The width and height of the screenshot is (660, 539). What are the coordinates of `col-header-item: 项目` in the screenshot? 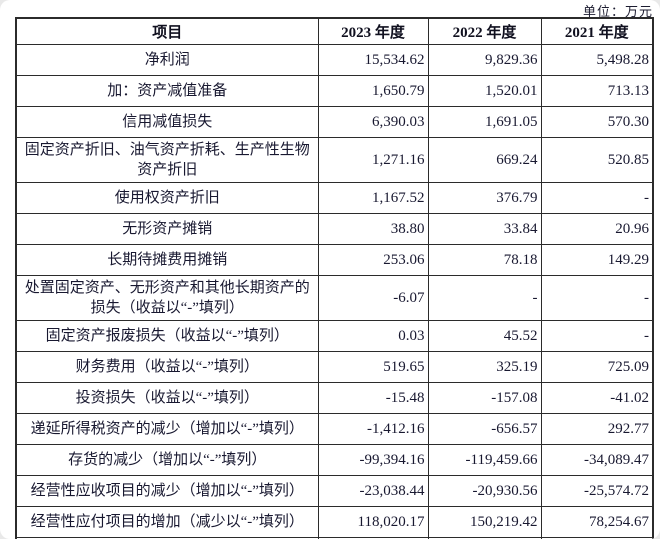 It's located at (167, 31).